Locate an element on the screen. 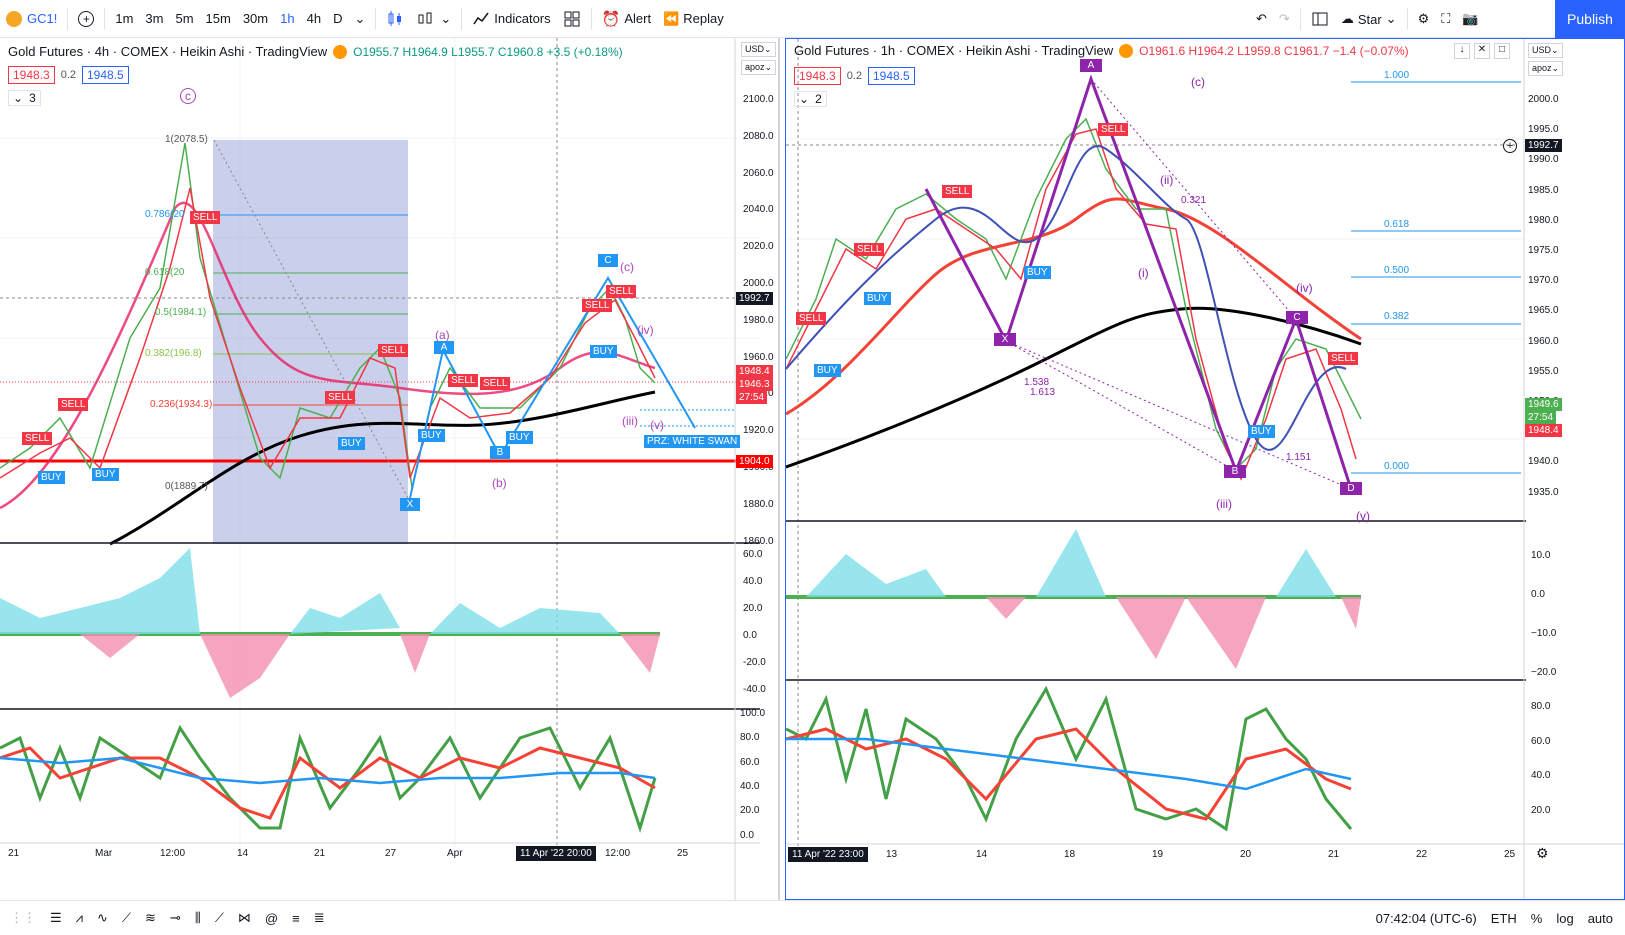 The height and width of the screenshot is (935, 1625). replay-button: ⏪ Replay is located at coordinates (693, 19).